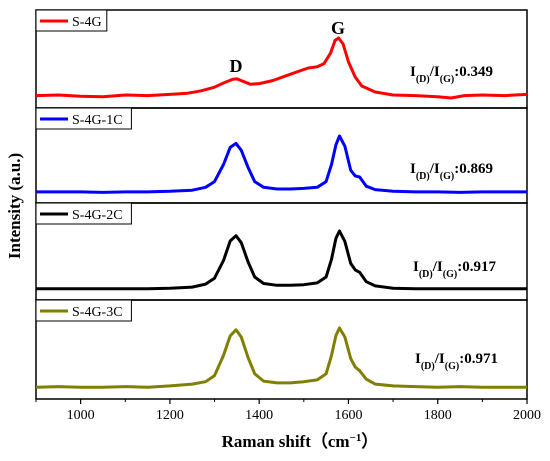 This screenshot has width=550, height=461. Describe the element at coordinates (286, 441) in the screenshot. I see `x-axis-label-main: Raman shift（cm` at that location.